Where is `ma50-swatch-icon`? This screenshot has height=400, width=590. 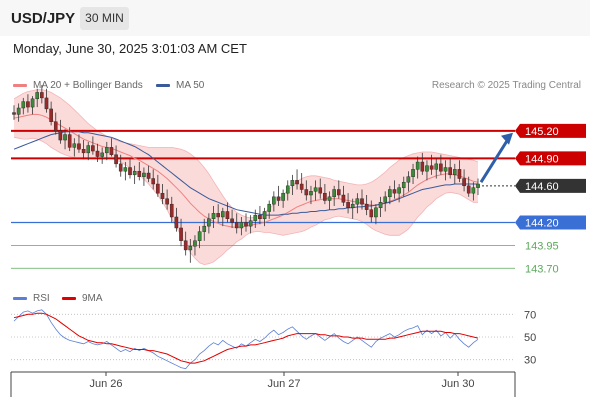 ma50-swatch-icon is located at coordinates (163, 85).